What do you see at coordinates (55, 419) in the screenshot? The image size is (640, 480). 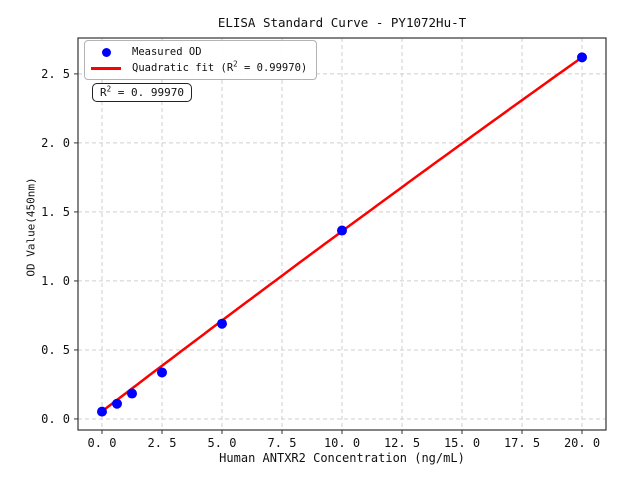 I see `y-tick-label: 0. 0` at bounding box center [55, 419].